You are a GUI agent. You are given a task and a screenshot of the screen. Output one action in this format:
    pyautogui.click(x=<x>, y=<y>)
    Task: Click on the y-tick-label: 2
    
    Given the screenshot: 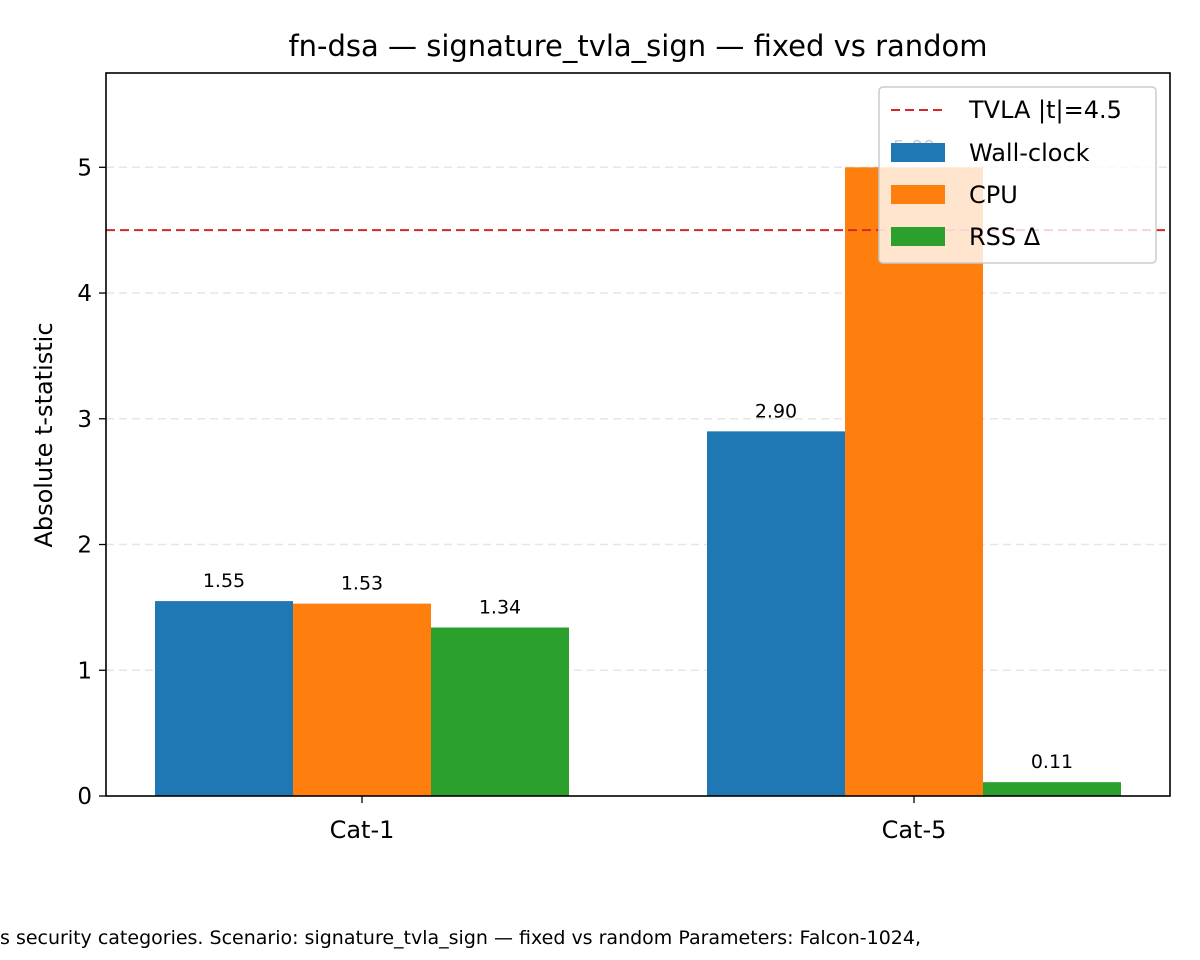 What is the action you would take?
    pyautogui.click(x=84, y=546)
    